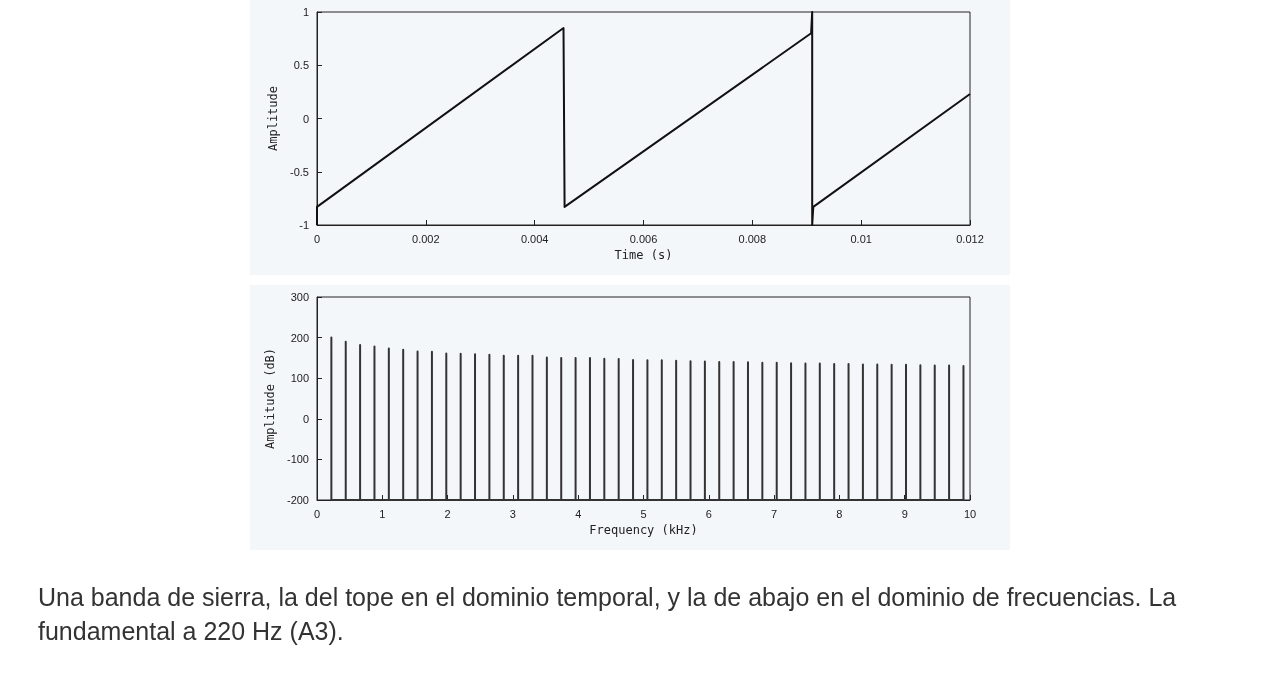 The image size is (1262, 692). What do you see at coordinates (861, 238) in the screenshot?
I see `x-tick-label: 0.01` at bounding box center [861, 238].